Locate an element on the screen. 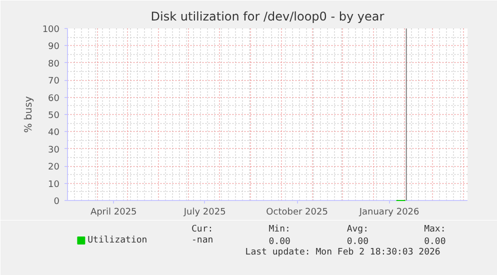 Image resolution: width=497 pixels, height=275 pixels. legend-label: Utilization is located at coordinates (118, 241).